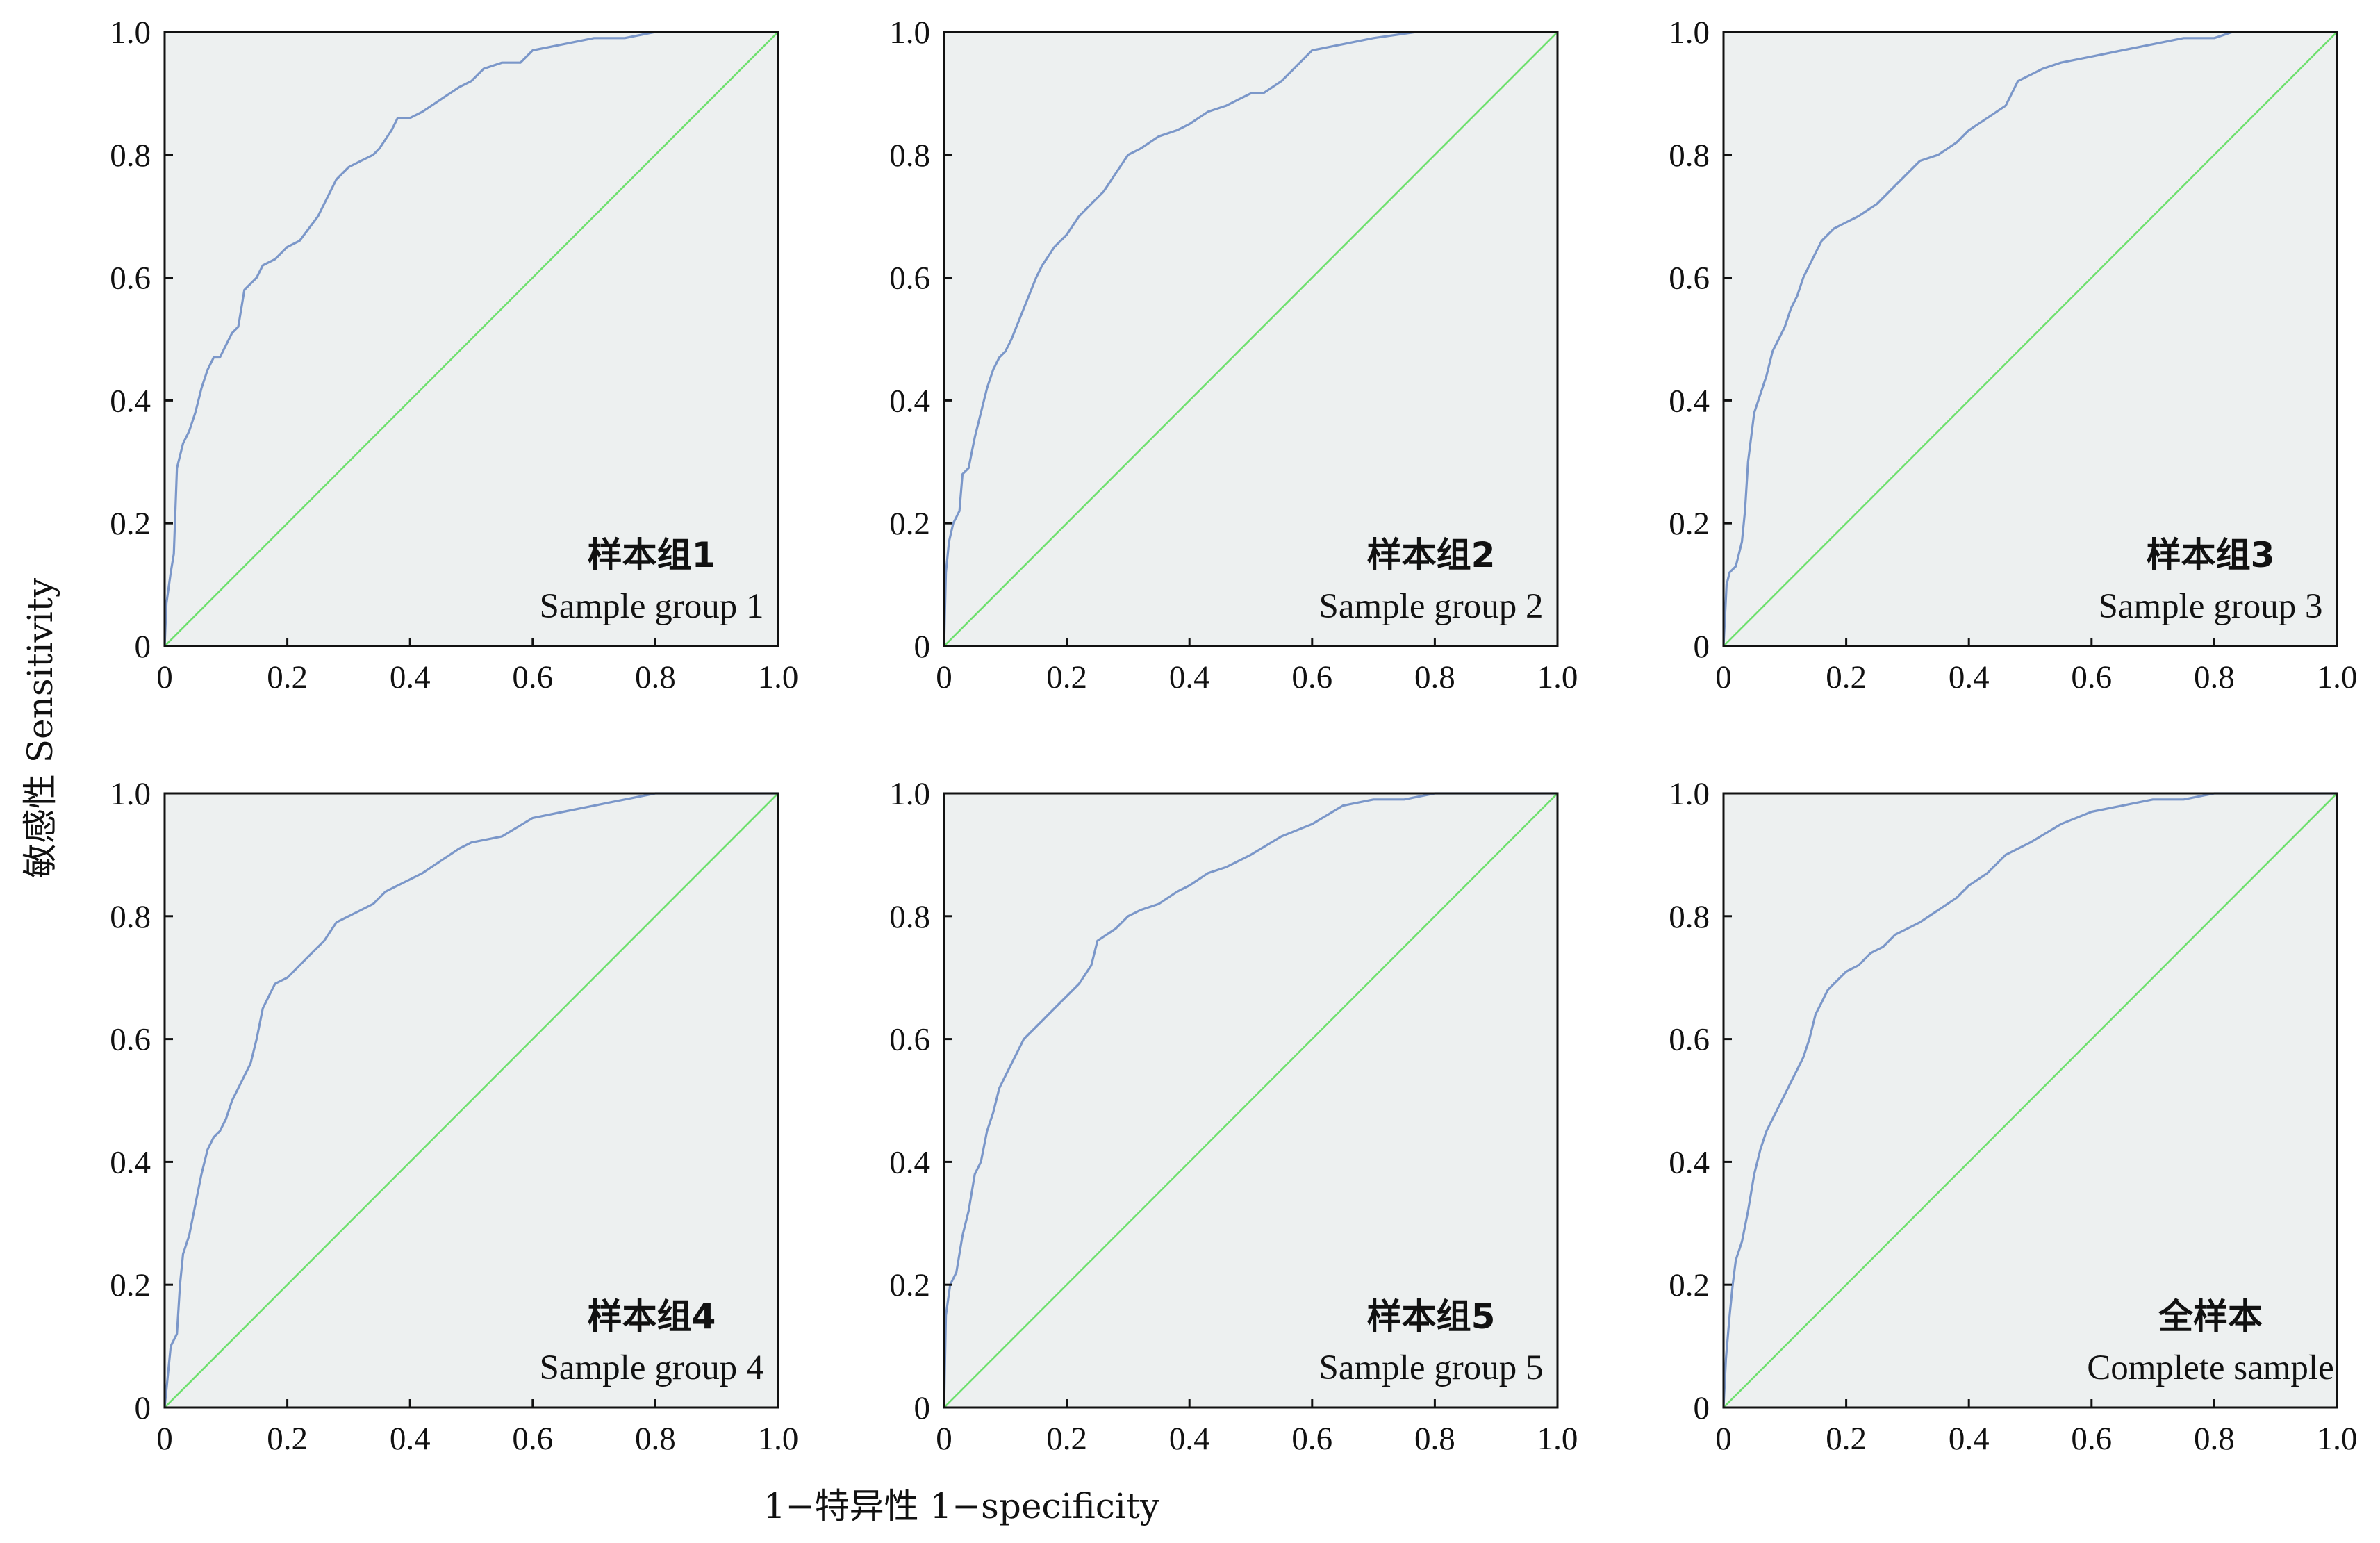 This screenshot has height=1543, width=2380. What do you see at coordinates (652, 606) in the screenshot?
I see `panel-label-en: Sample group 1` at bounding box center [652, 606].